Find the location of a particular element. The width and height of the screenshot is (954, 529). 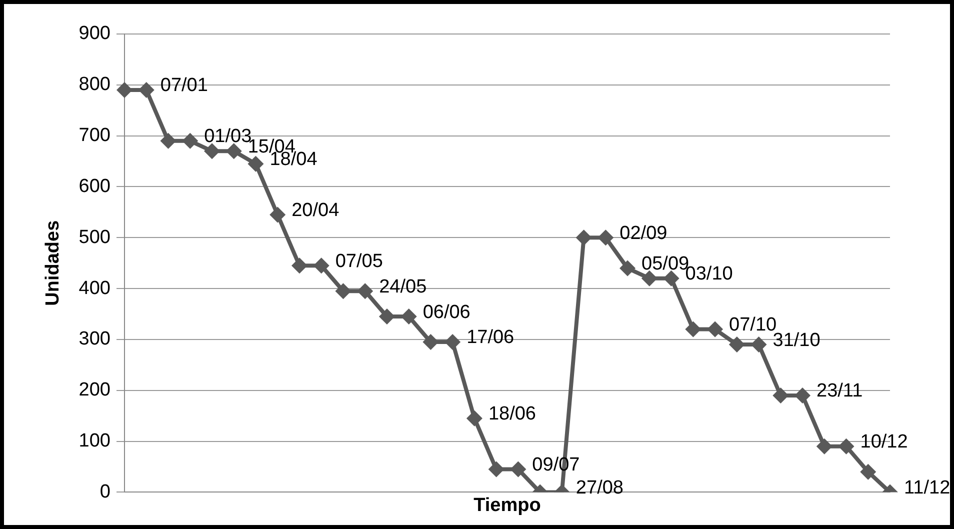

y-axis-title: Unidades is located at coordinates (53, 263).